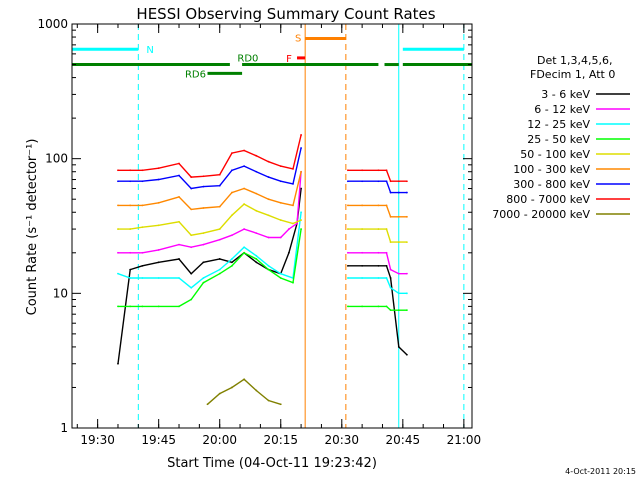 The width and height of the screenshot is (640, 480). Describe the element at coordinates (403, 440) in the screenshot. I see `x-tick-label-20-45: 20:45` at that location.